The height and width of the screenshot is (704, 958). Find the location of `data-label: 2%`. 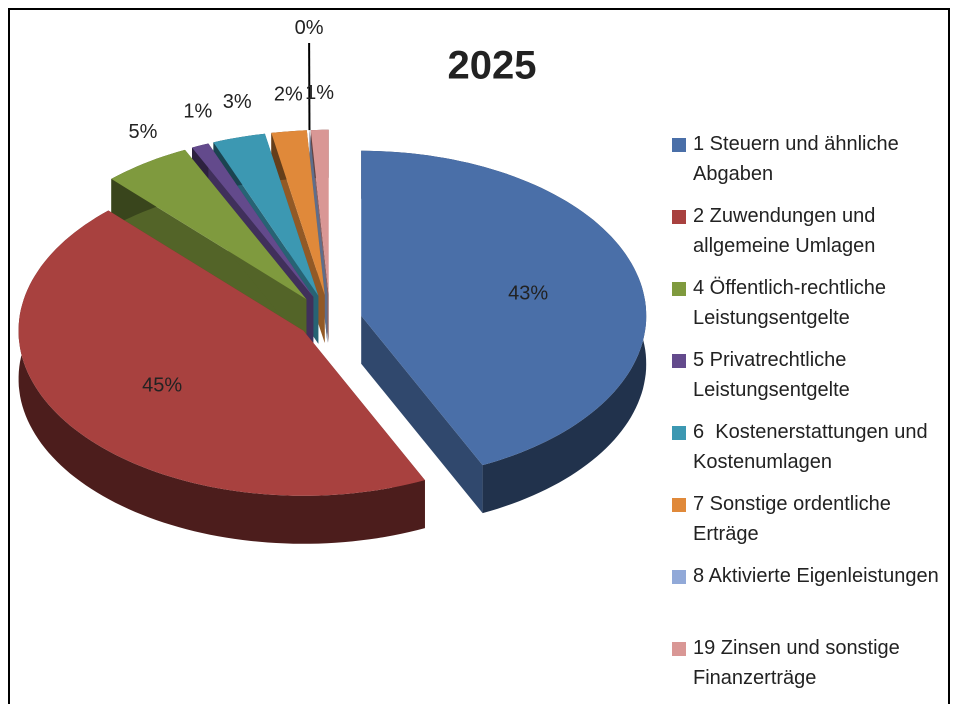

data-label: 2% is located at coordinates (288, 95).